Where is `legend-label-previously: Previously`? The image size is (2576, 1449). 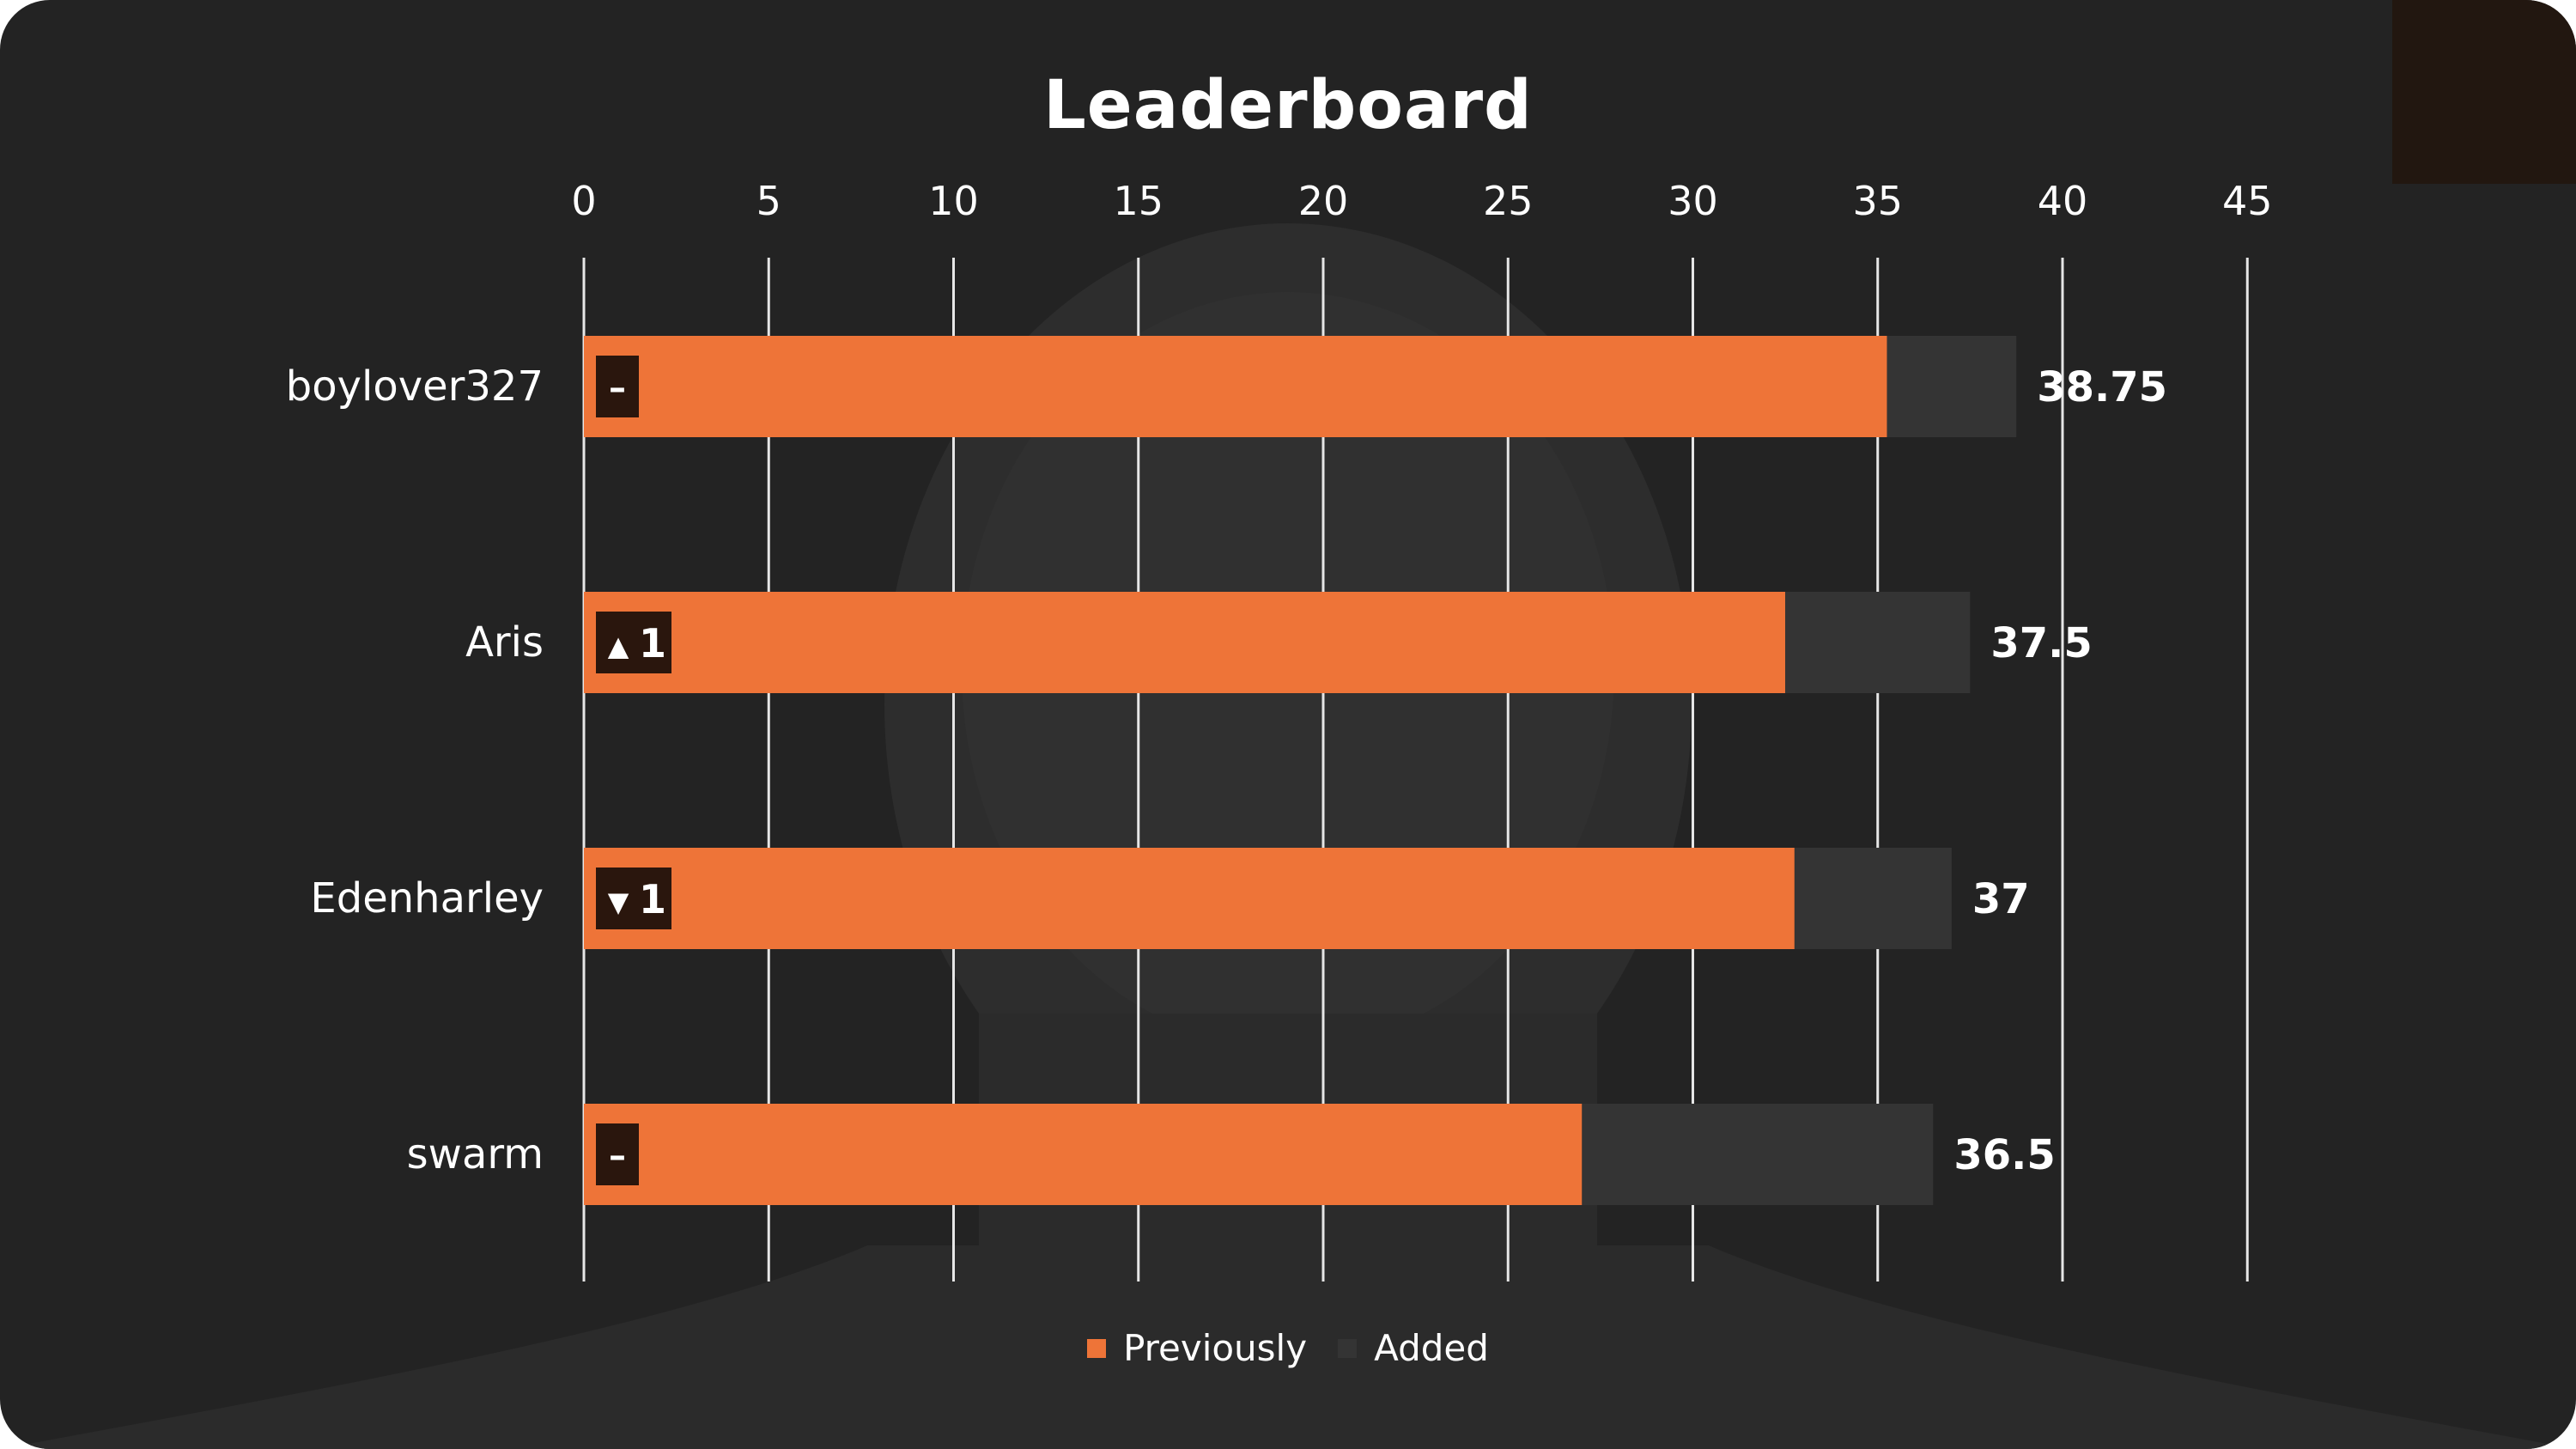 legend-label-previously: Previously is located at coordinates (1215, 1348).